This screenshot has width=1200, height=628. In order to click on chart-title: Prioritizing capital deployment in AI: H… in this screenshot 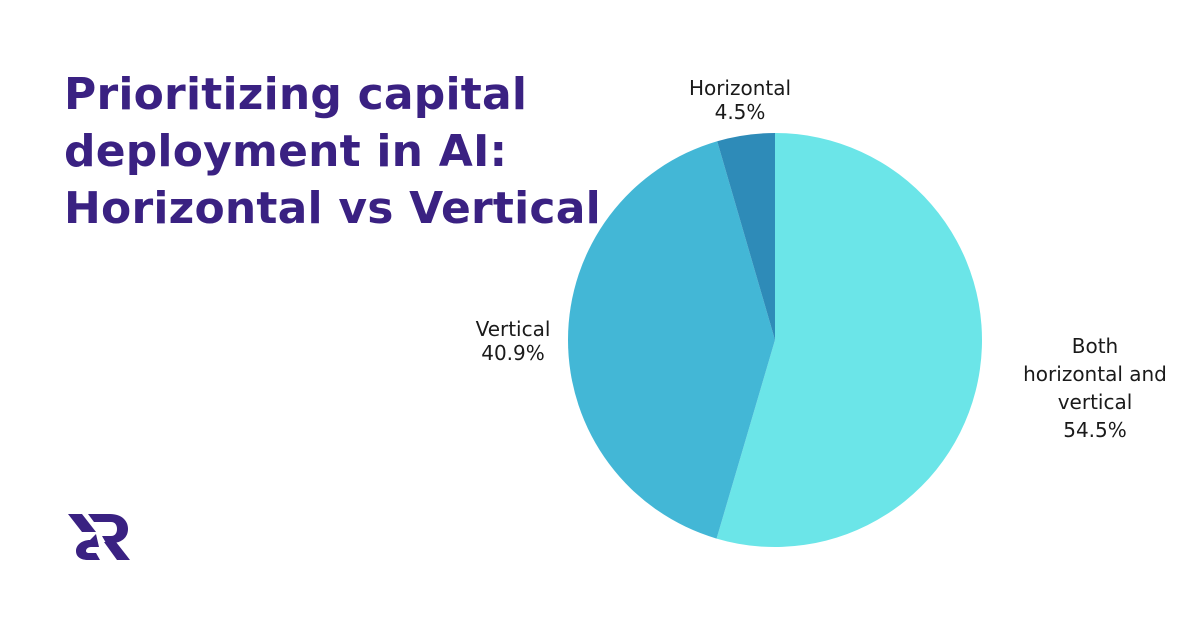, I will do `click(332, 151)`.